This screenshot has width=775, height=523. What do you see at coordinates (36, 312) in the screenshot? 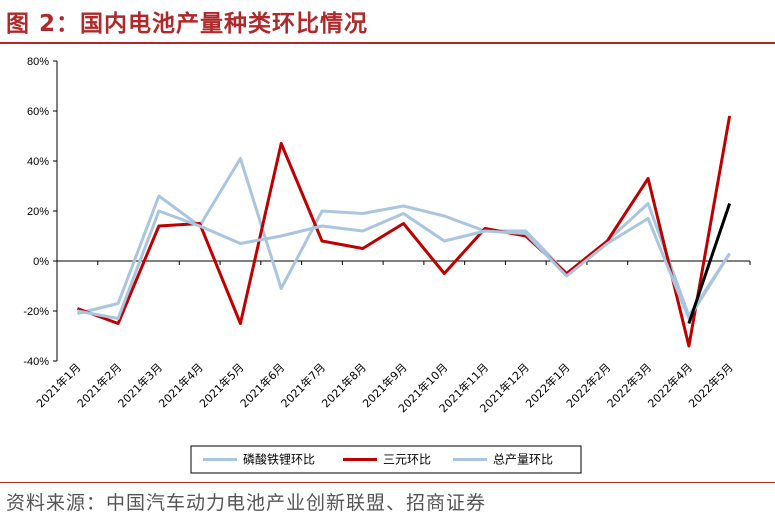
I see `y-tick-label: -20%` at bounding box center [36, 312].